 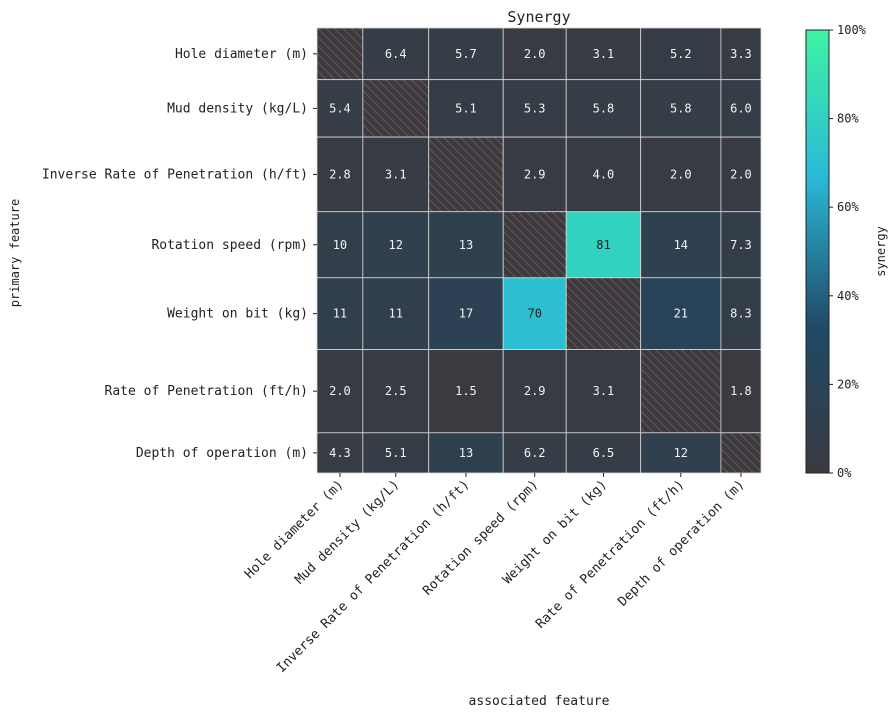 What do you see at coordinates (229, 245) in the screenshot?
I see `y-tick-label: Rotation speed (rpm)` at bounding box center [229, 245].